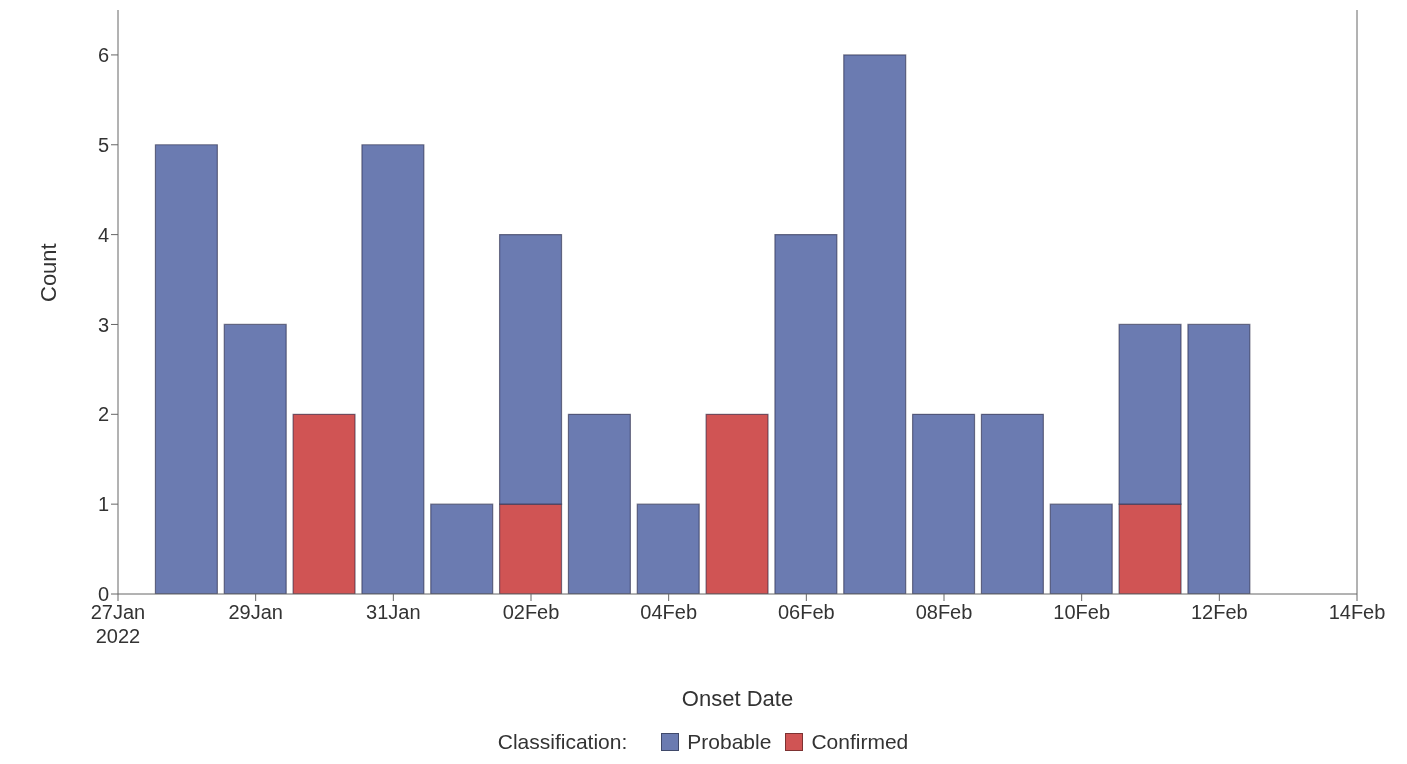 This screenshot has width=1407, height=764. I want to click on y-tick-label: 1, so click(103, 504).